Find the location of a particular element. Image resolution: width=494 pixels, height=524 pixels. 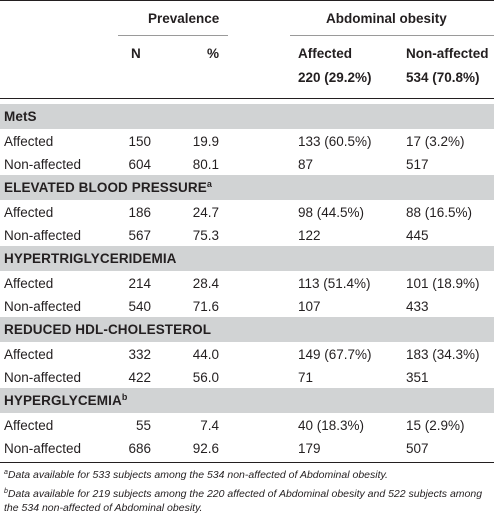

cell-pct: 92.6 is located at coordinates (205, 448).